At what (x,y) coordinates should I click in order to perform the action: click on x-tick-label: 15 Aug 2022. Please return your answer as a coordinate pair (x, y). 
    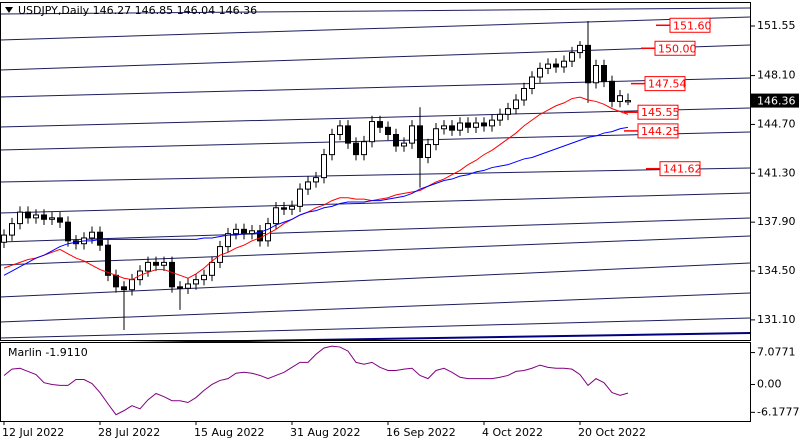
    Looking at the image, I should click on (229, 432).